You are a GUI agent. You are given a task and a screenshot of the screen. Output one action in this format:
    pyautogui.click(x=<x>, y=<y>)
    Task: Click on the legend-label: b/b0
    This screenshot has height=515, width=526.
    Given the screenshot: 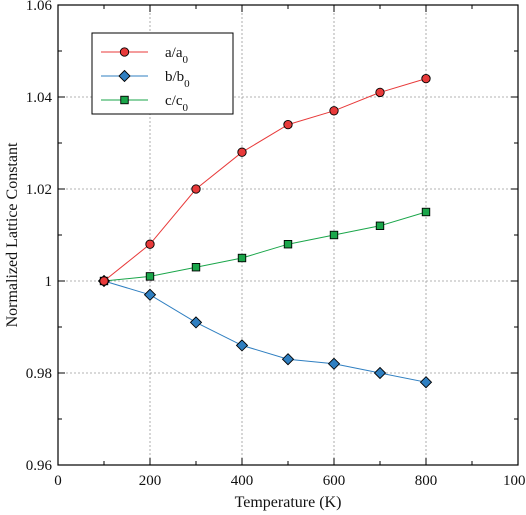 What is the action you would take?
    pyautogui.click(x=177, y=79)
    